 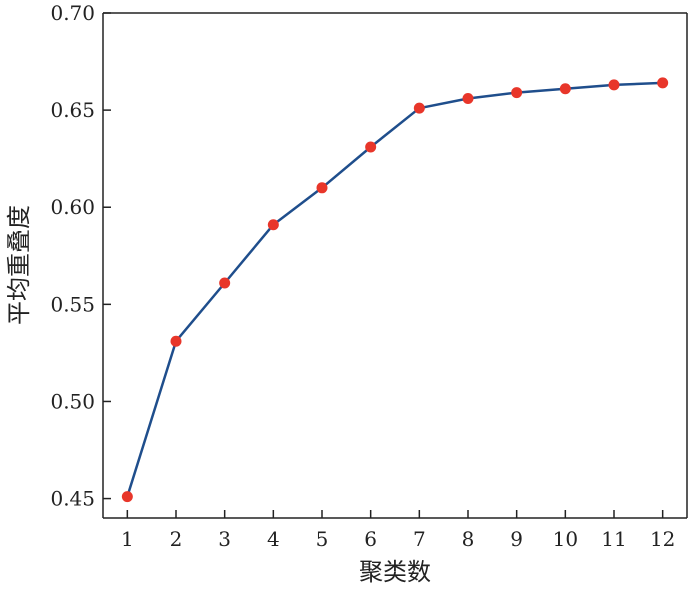 What do you see at coordinates (72, 207) in the screenshot?
I see `y-tick-label: 0.60` at bounding box center [72, 207].